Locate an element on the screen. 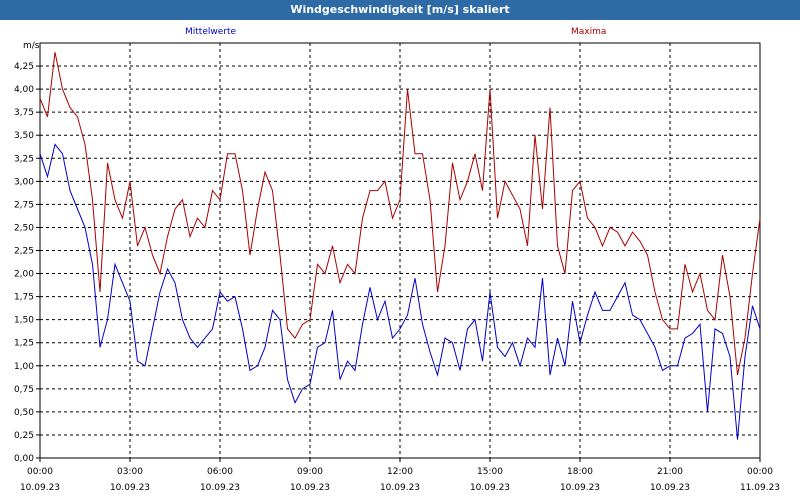 This screenshot has width=800, height=500. x-tick-time-label: 03:00 is located at coordinates (130, 472).